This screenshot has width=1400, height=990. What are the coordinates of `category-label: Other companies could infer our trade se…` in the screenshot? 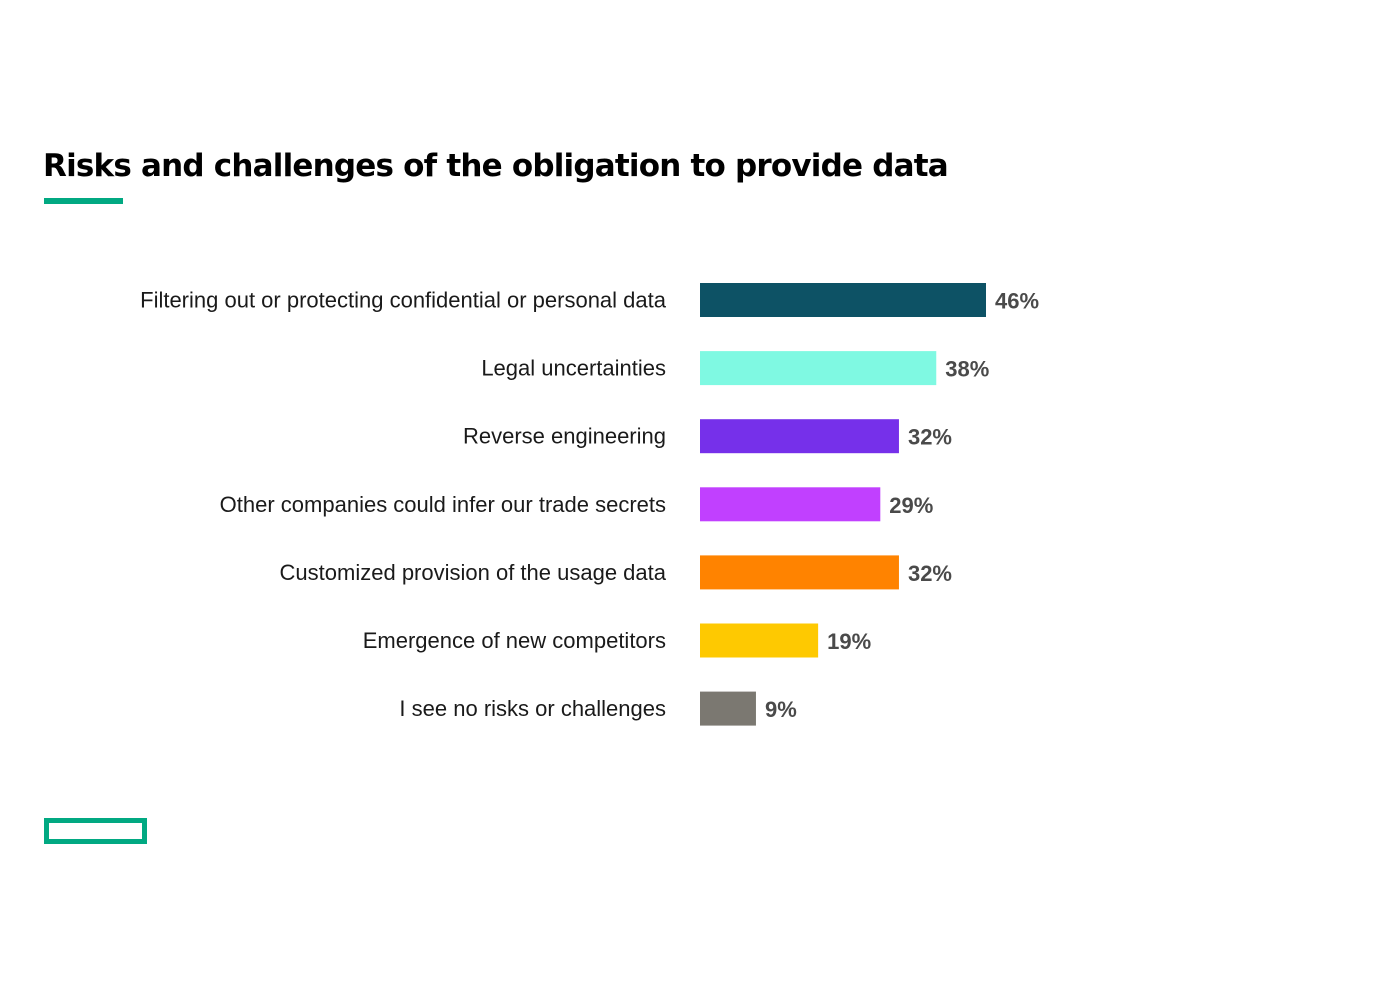 It's located at (443, 504).